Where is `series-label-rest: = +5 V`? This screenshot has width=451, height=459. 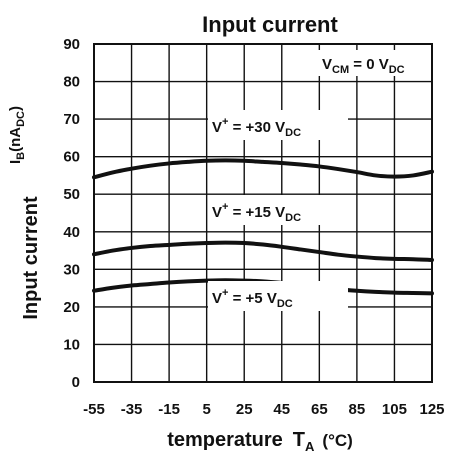
series-label-rest: = +5 V is located at coordinates (252, 298).